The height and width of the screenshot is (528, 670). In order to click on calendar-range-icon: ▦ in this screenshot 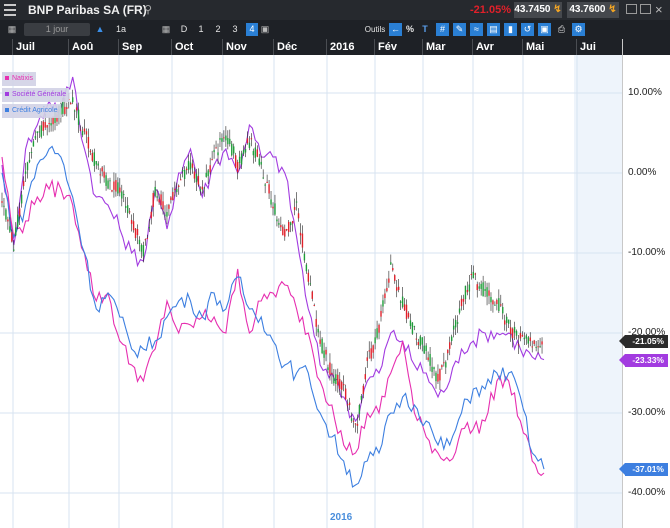, I will do `click(166, 29)`.